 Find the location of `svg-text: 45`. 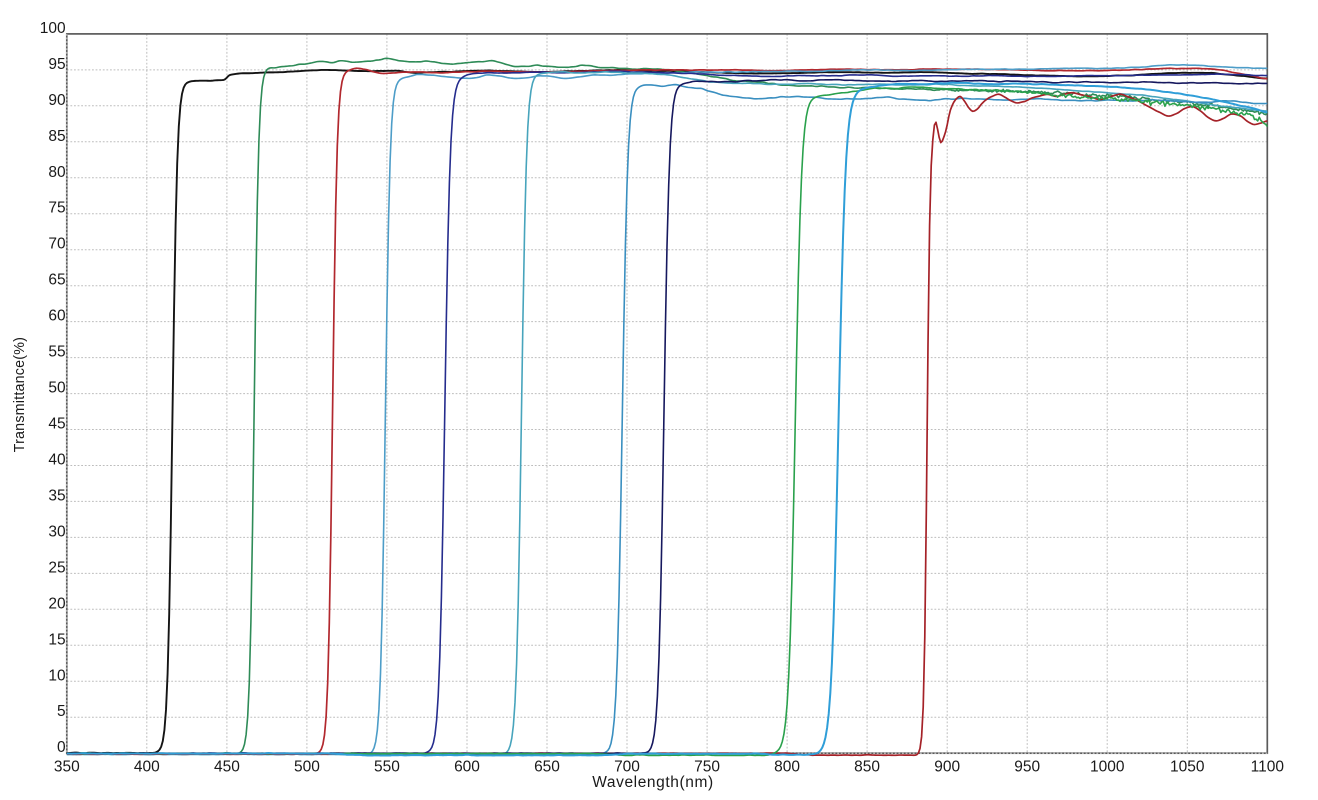

svg-text: 45 is located at coordinates (56, 424).